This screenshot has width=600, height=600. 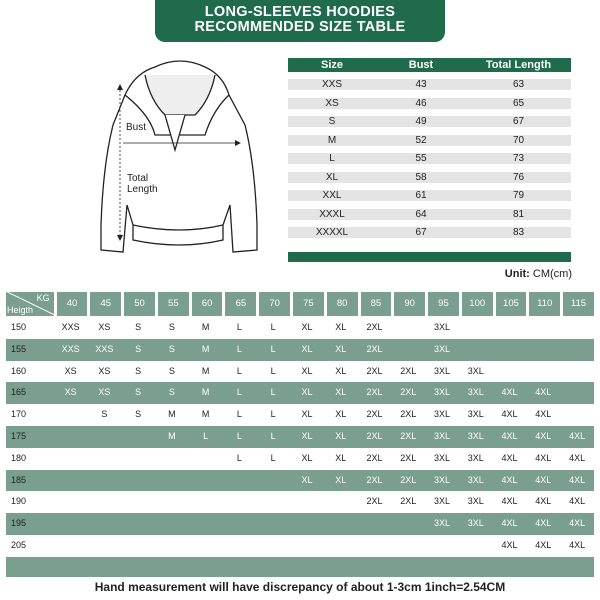 What do you see at coordinates (421, 121) in the screenshot?
I see `bust-cell: 49` at bounding box center [421, 121].